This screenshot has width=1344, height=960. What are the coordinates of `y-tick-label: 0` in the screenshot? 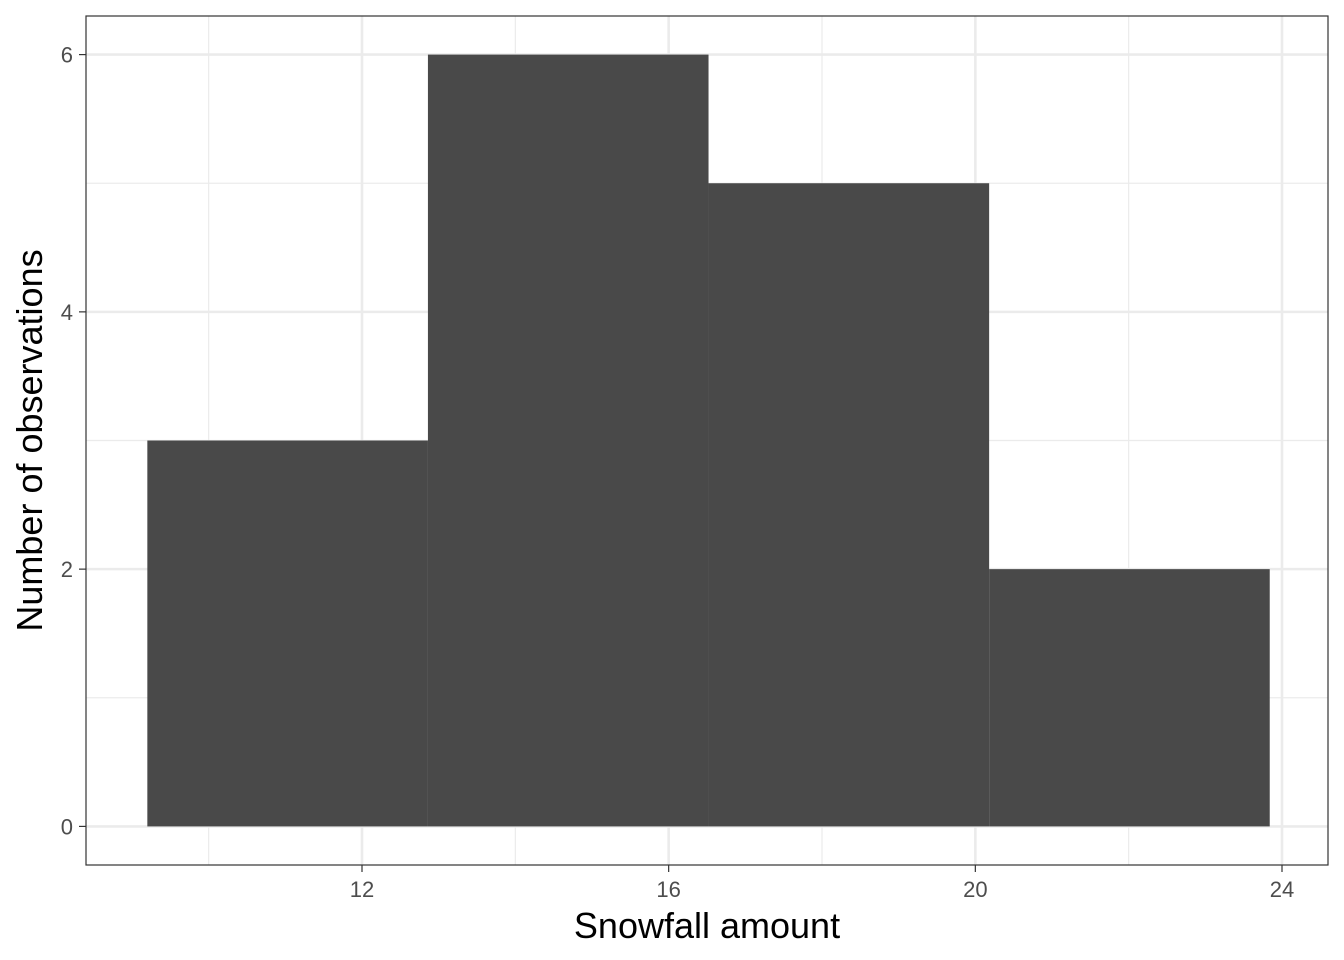 It's located at (67, 826).